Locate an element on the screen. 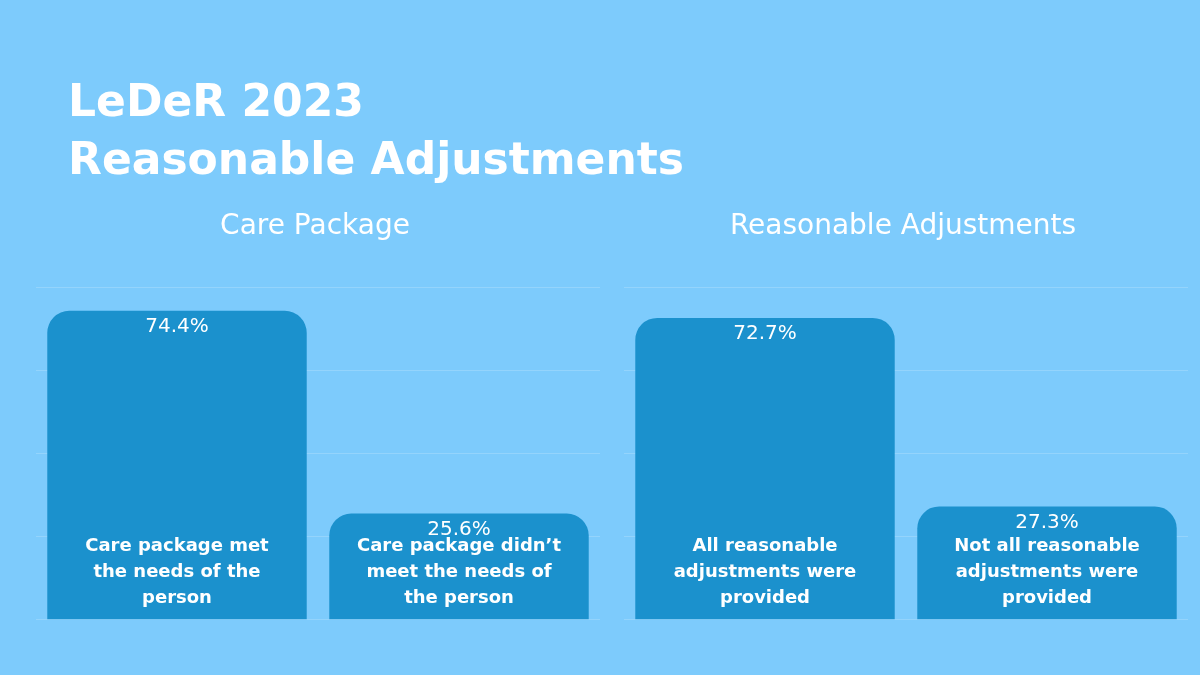  chart-title: Care Package is located at coordinates (315, 225).